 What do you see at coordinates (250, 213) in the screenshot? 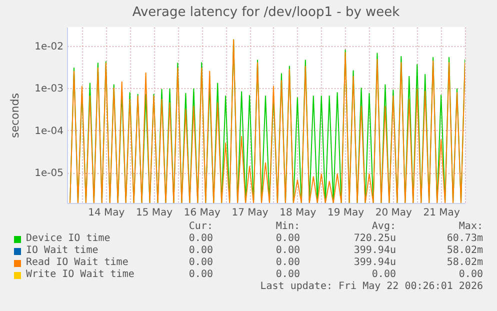
I see `x-tick-label: 17 May` at bounding box center [250, 213].